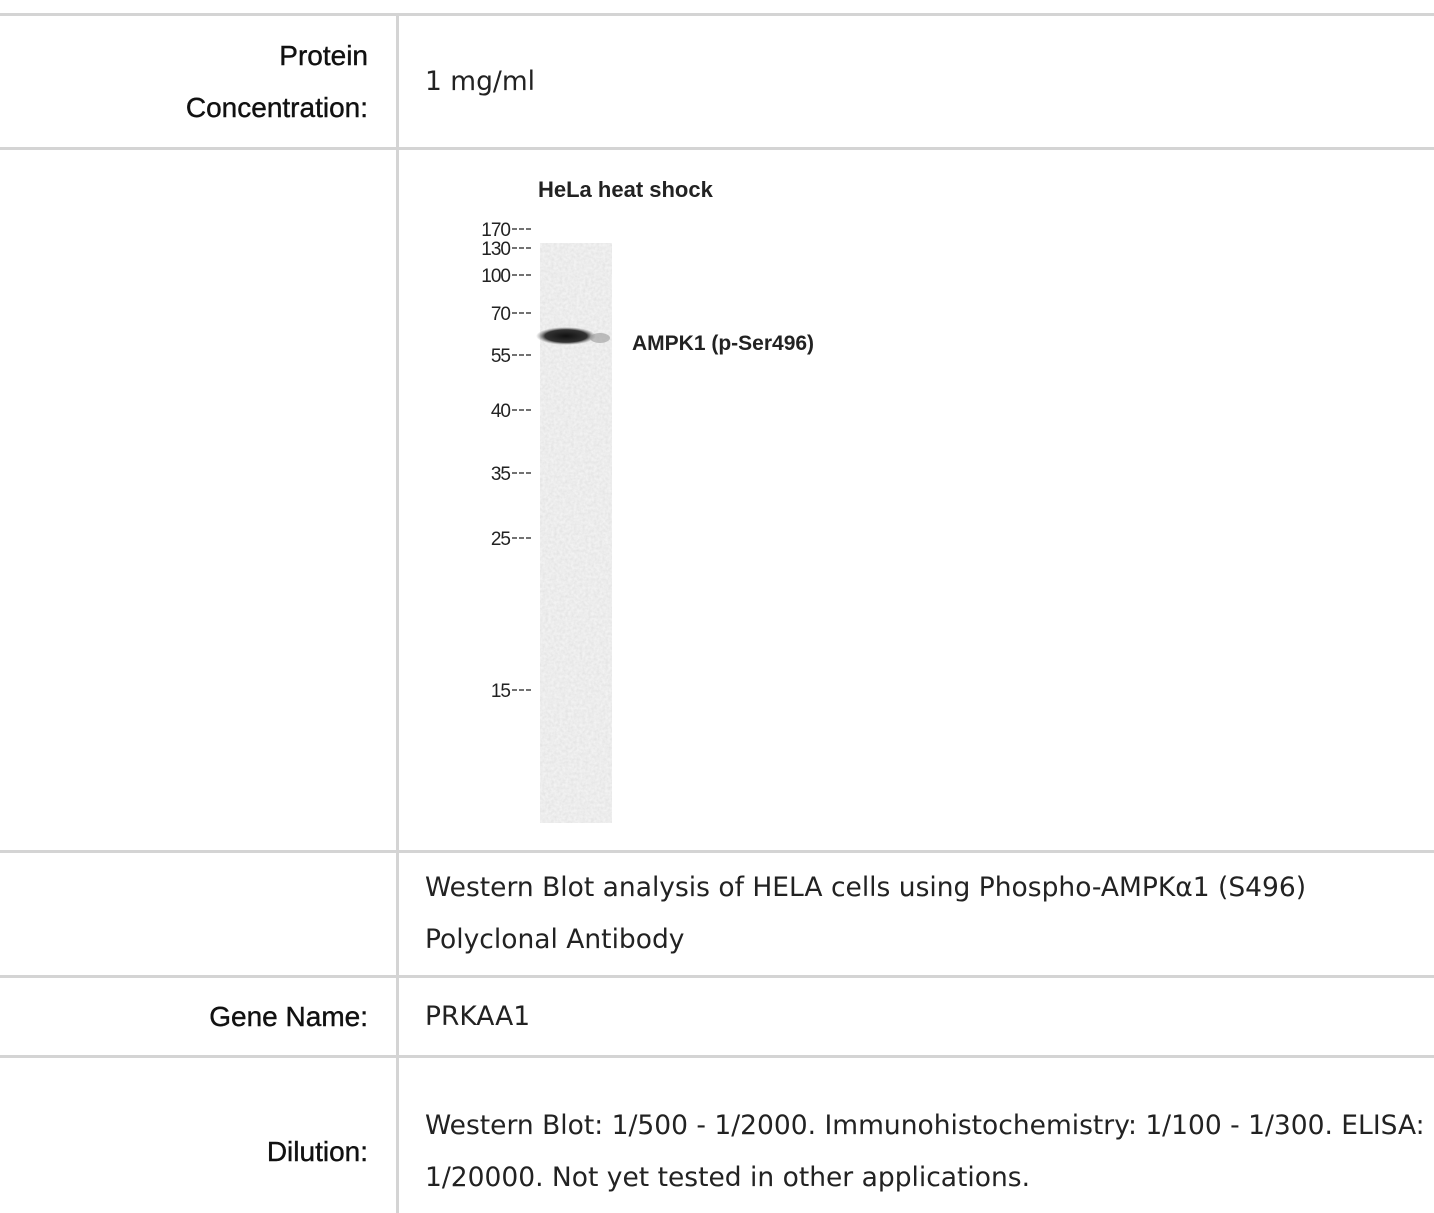 This screenshot has height=1213, width=1434. I want to click on column-divider, so click(397, 613).